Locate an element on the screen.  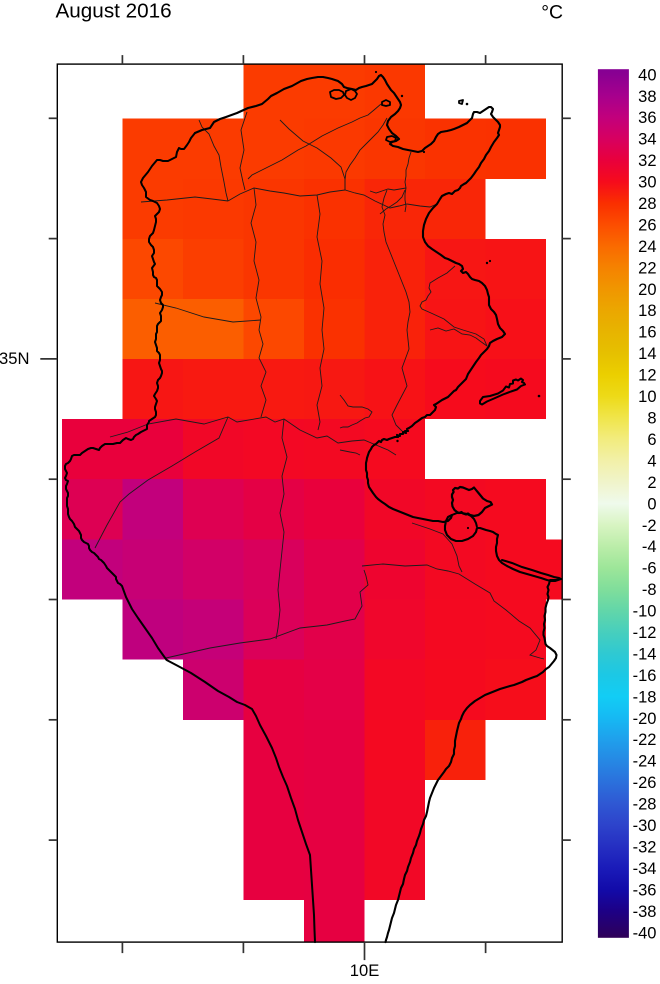
svg-text: -26 is located at coordinates (645, 783).